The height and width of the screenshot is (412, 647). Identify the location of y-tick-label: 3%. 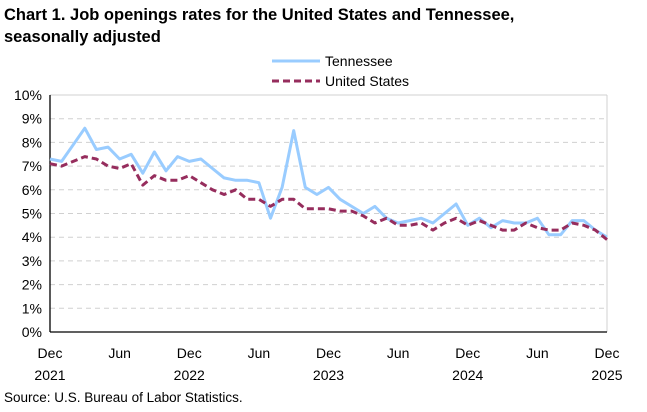
(32, 261).